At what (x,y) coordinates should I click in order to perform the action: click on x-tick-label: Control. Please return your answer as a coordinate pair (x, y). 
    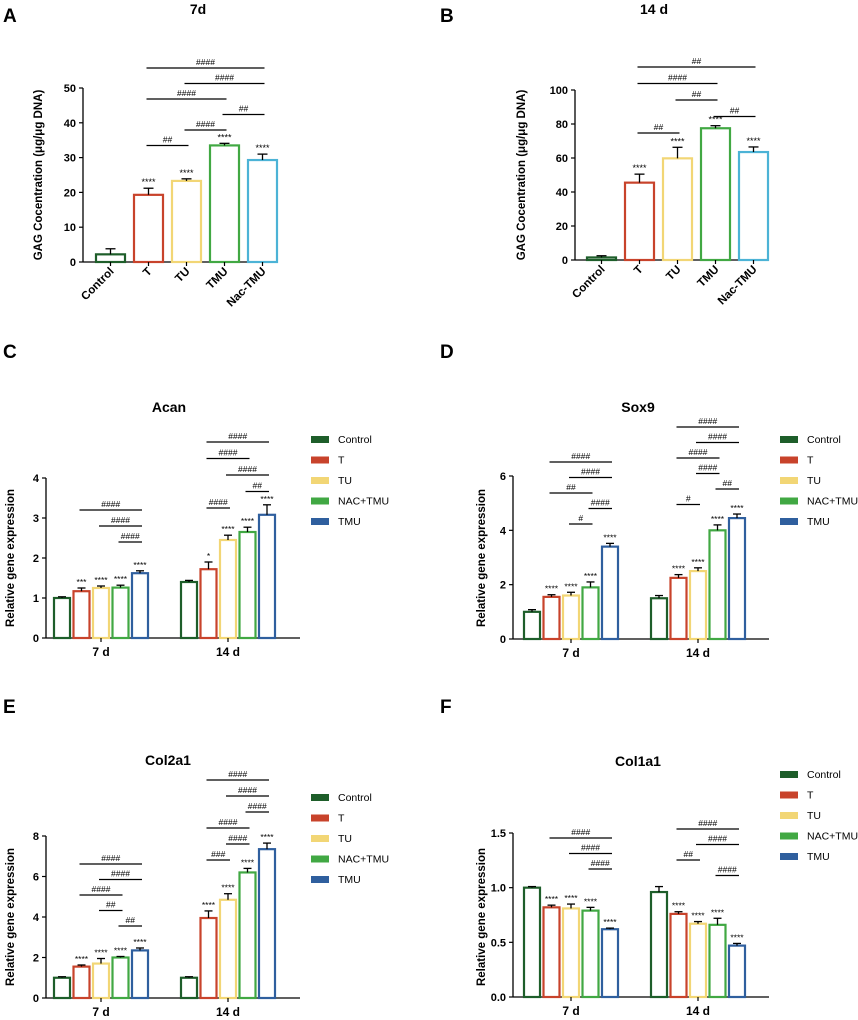
    Looking at the image, I should click on (97, 284).